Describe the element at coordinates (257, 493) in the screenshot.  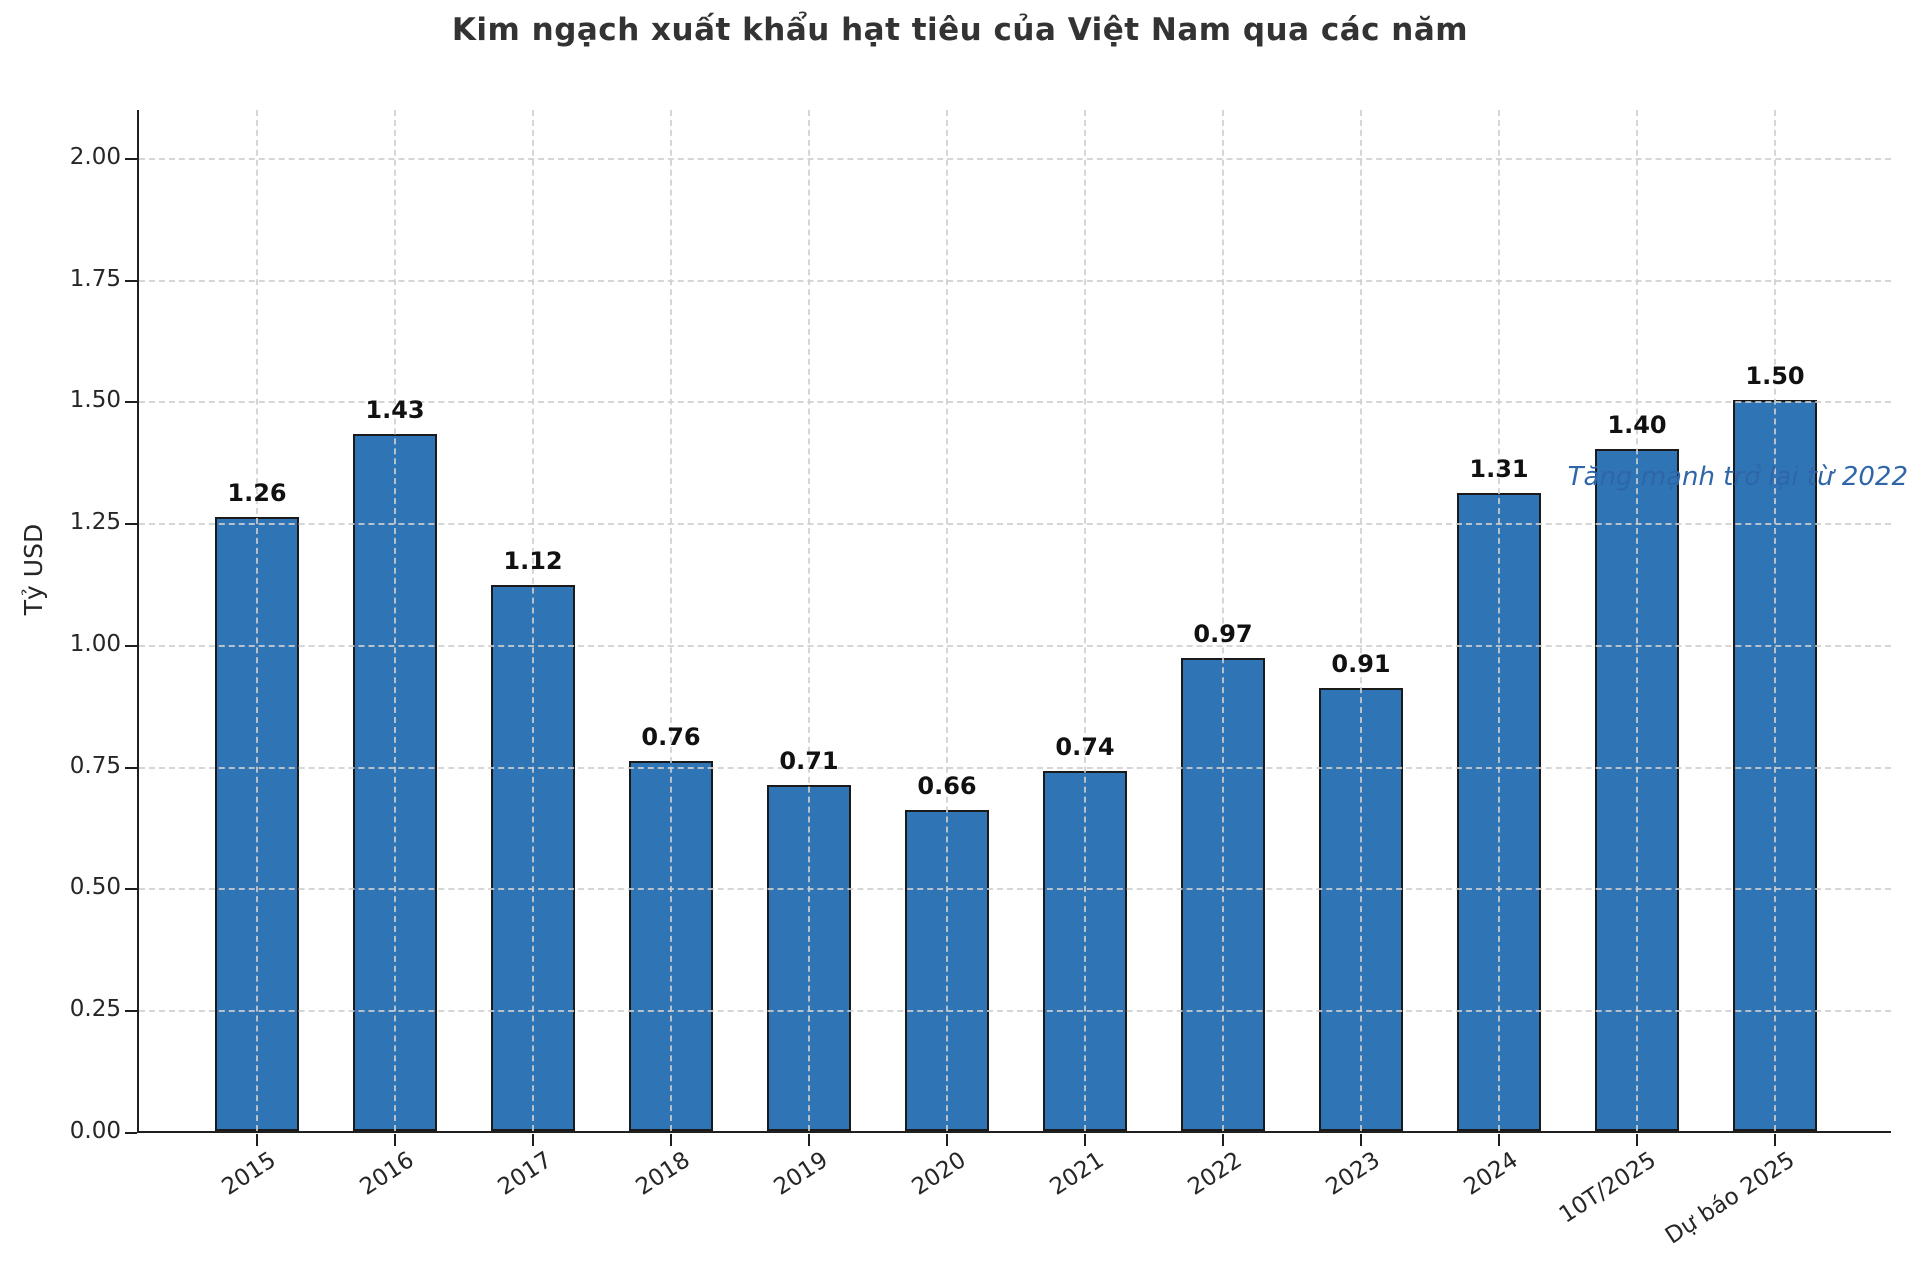
I see `bar-value-label: 1.26` at that location.